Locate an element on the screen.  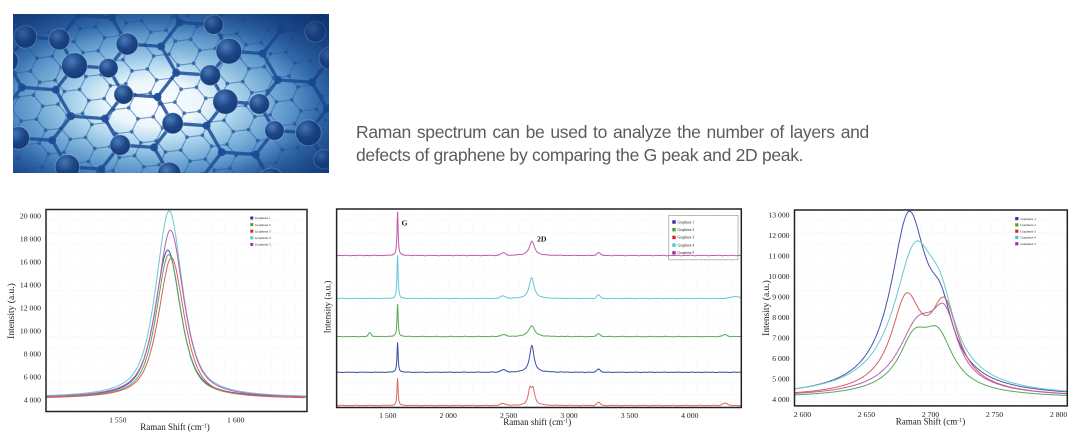
svg-text: 11 000 is located at coordinates (779, 256).